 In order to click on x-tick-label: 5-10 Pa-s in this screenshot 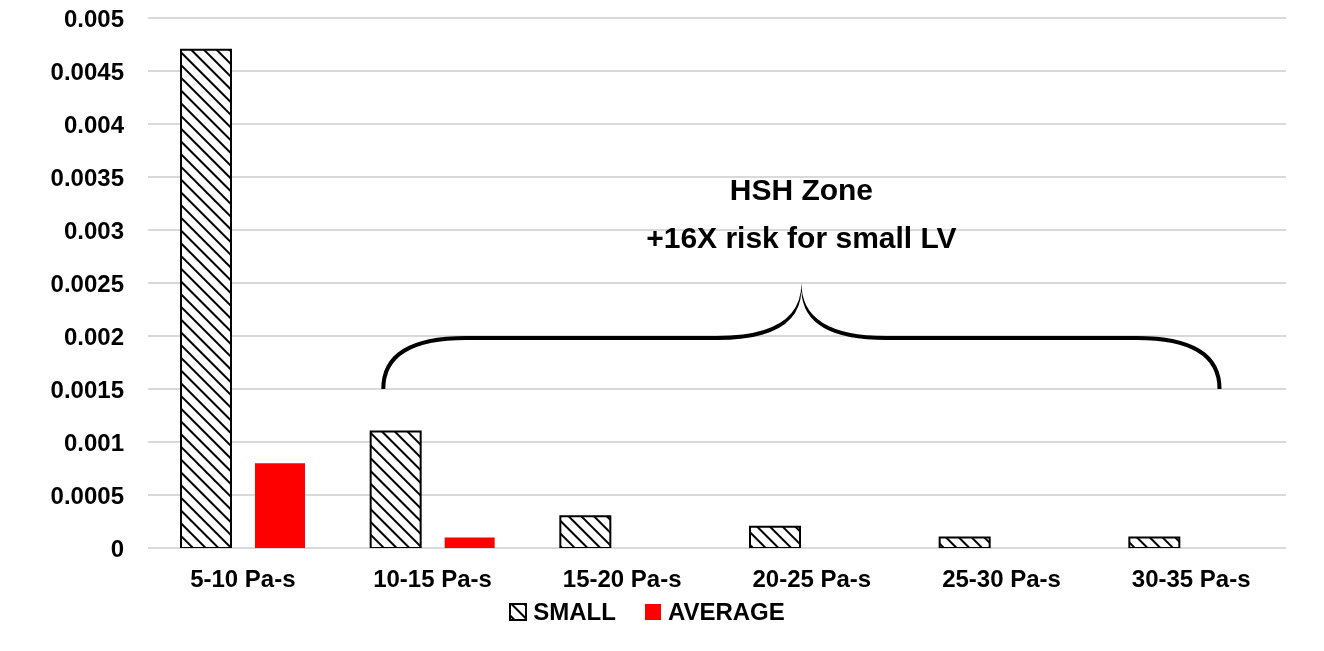, I will do `click(243, 579)`.